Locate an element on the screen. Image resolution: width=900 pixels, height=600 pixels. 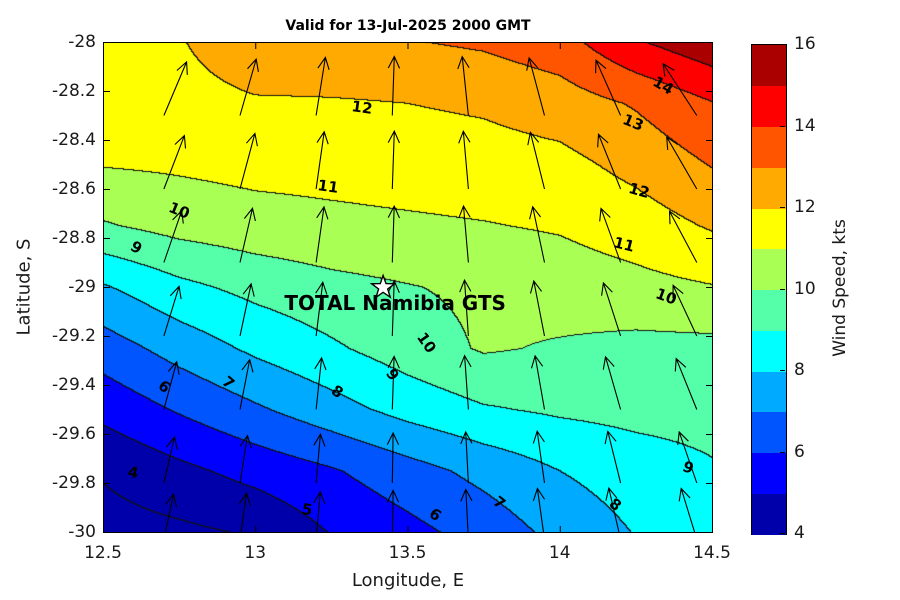
plot-title: Valid for 13-Jul-2025 2000 GMT is located at coordinates (408, 26).